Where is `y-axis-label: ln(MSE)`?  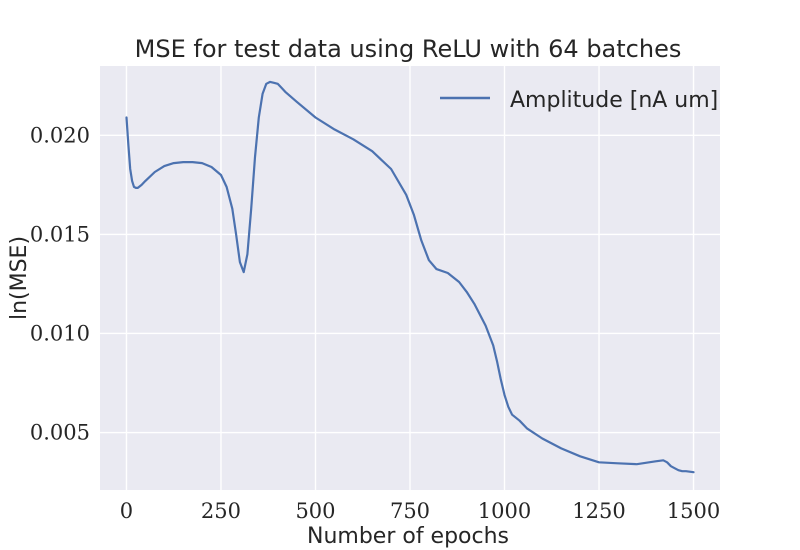 y-axis-label: ln(MSE) is located at coordinates (19, 278).